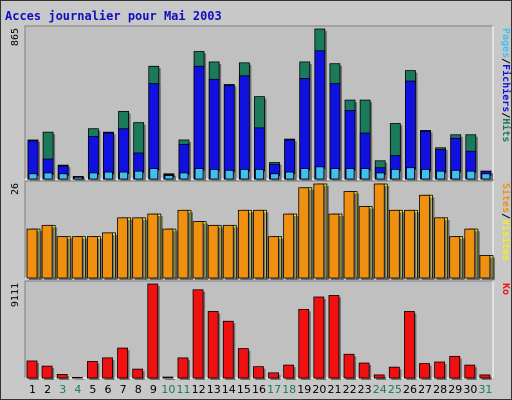 The height and width of the screenshot is (400, 512). I want to click on series-legend: Pages/Fichiers/Hits, so click(505, 85).